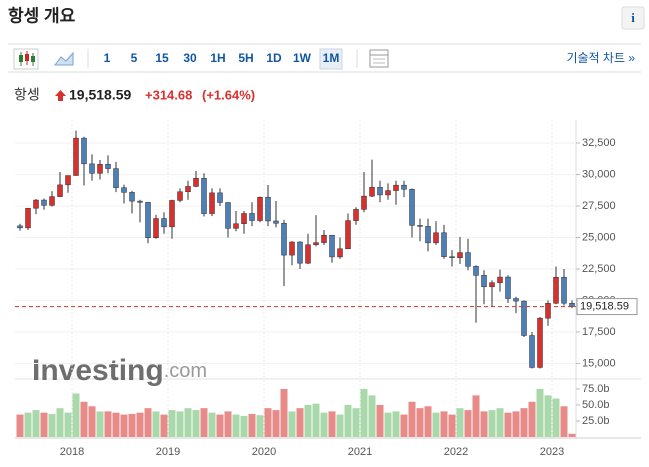 This screenshot has height=467, width=649. I want to click on volume-tick-label: 75.0b, so click(596, 389).